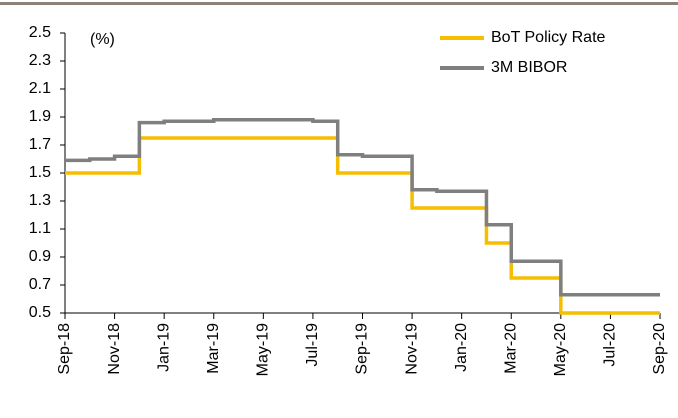 This screenshot has height=418, width=678. I want to click on y-axis-label: (%), so click(102, 39).